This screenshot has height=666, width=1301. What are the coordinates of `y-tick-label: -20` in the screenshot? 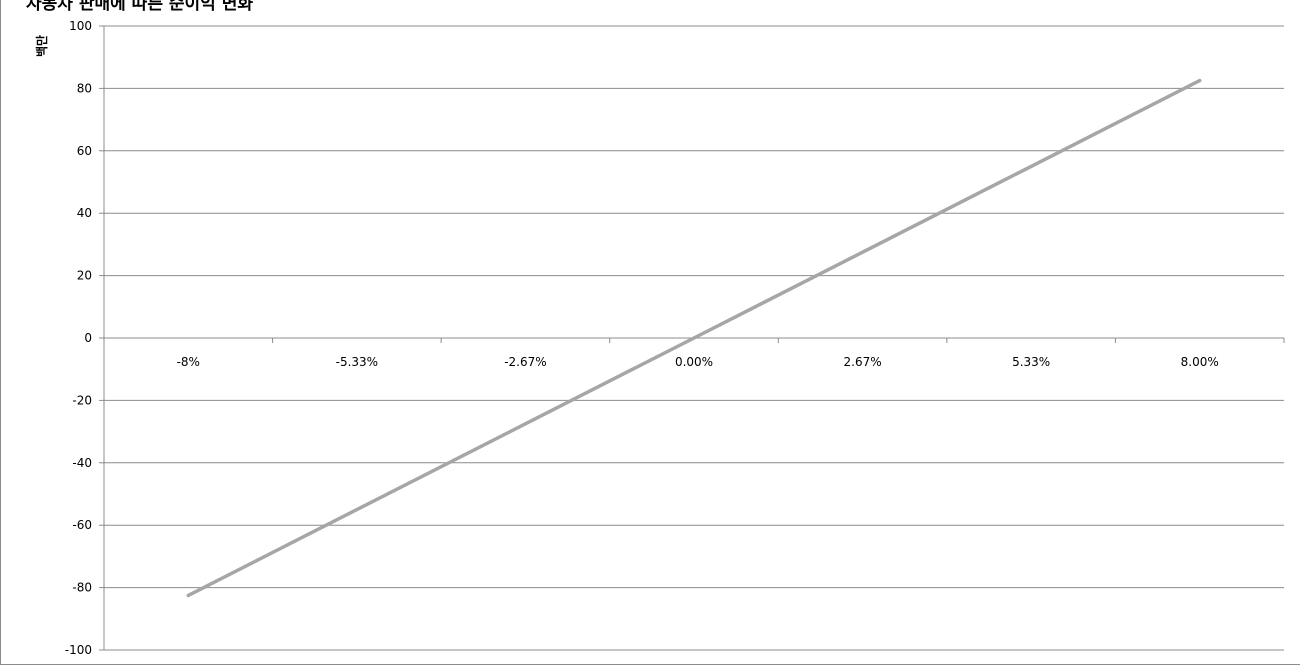 It's located at (82, 400).